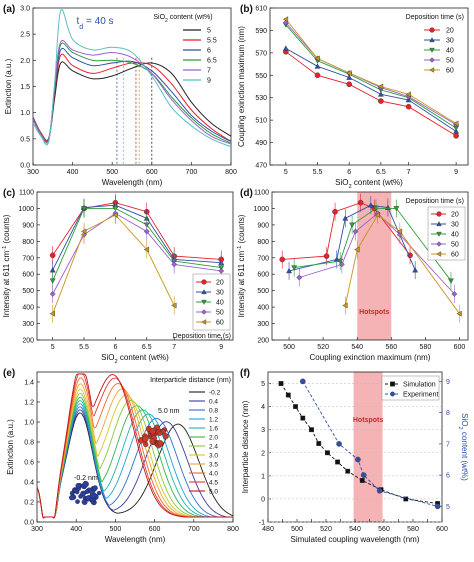 This screenshot has height=562, width=474. What do you see at coordinates (213, 438) in the screenshot?
I see `legend-label: 2.0` at bounding box center [213, 438].